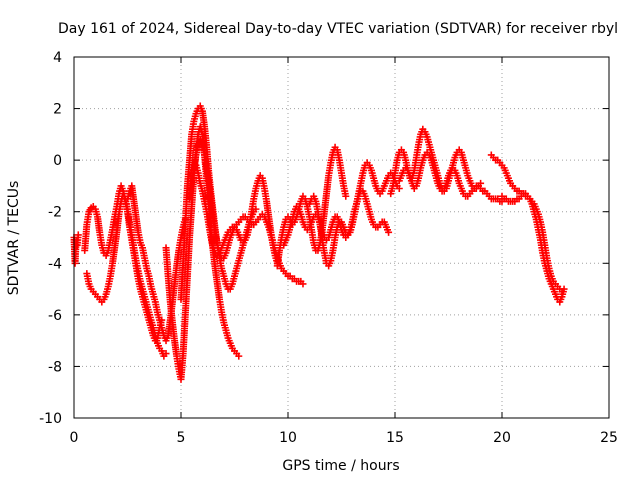 The image size is (640, 480). Describe the element at coordinates (181, 438) in the screenshot. I see `x-tick-label: 5` at that location.